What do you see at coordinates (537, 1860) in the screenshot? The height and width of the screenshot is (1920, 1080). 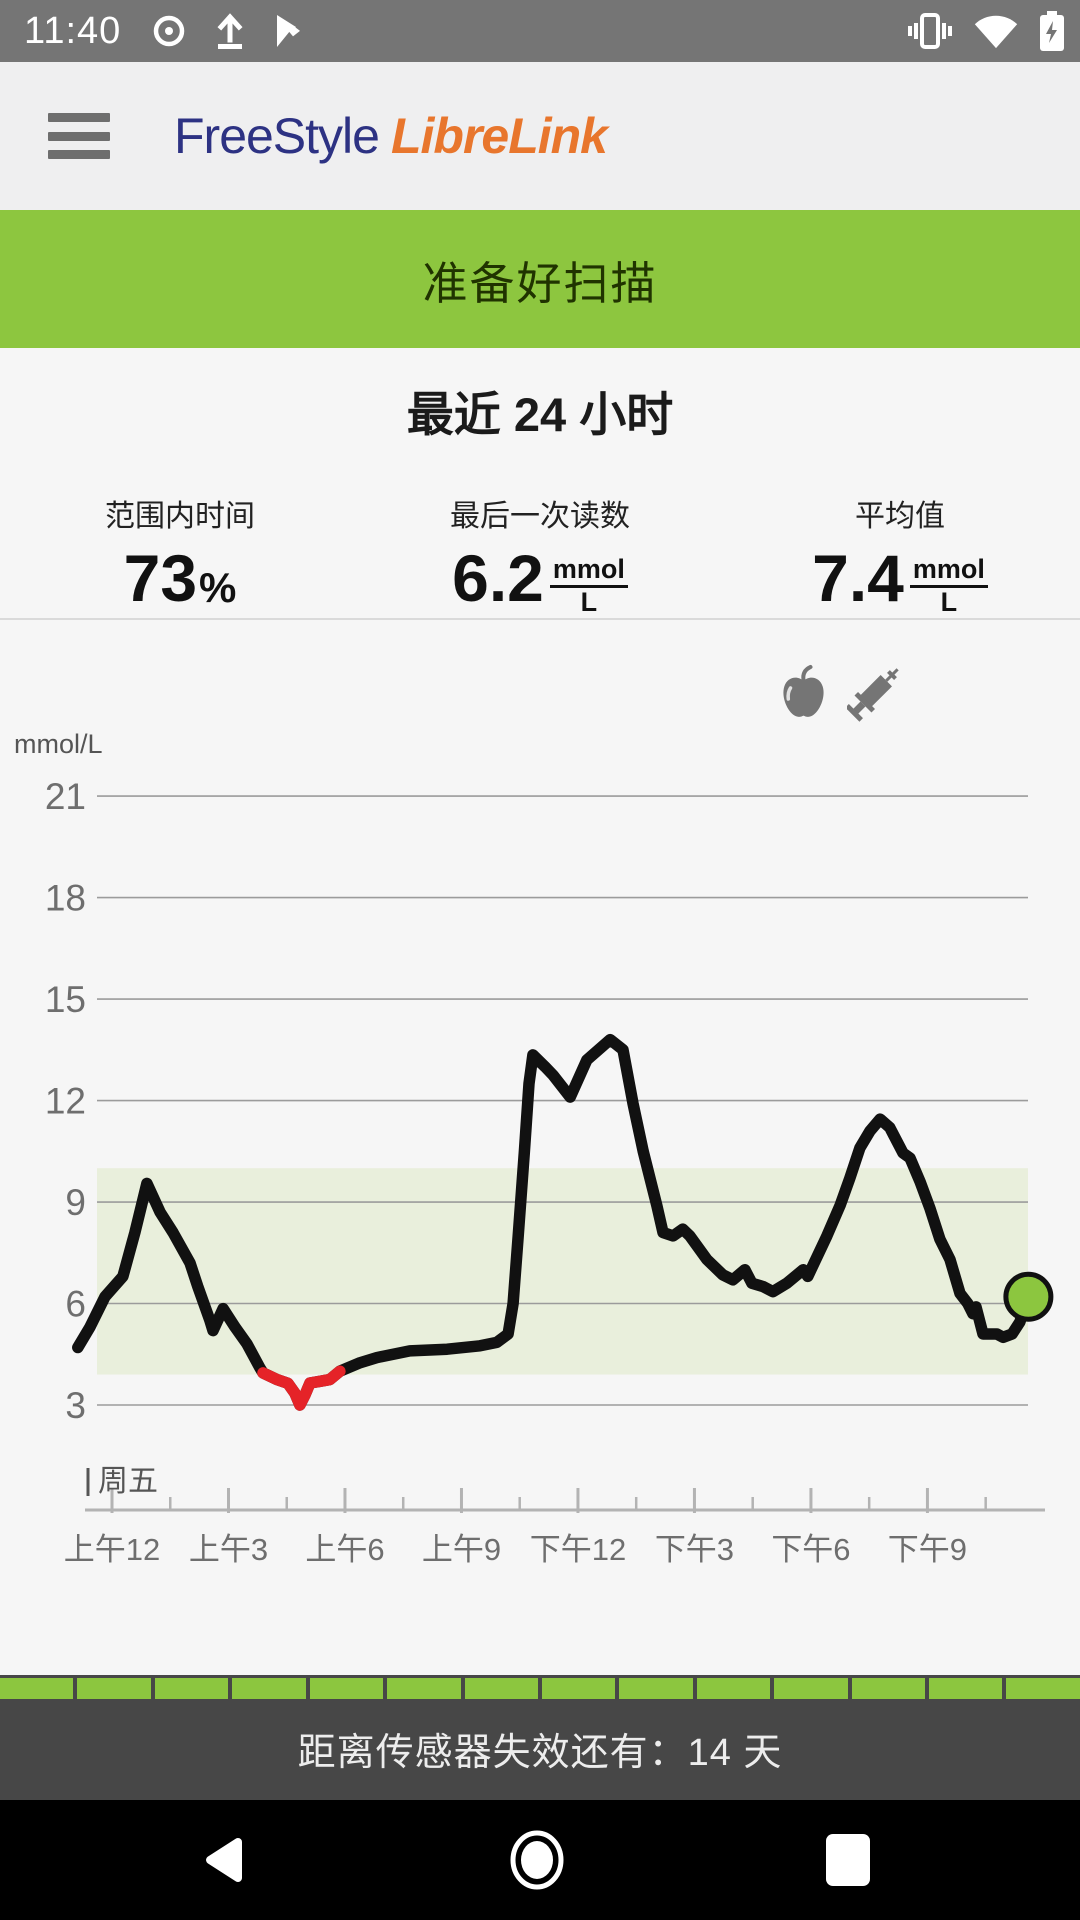 I see `home-button` at bounding box center [537, 1860].